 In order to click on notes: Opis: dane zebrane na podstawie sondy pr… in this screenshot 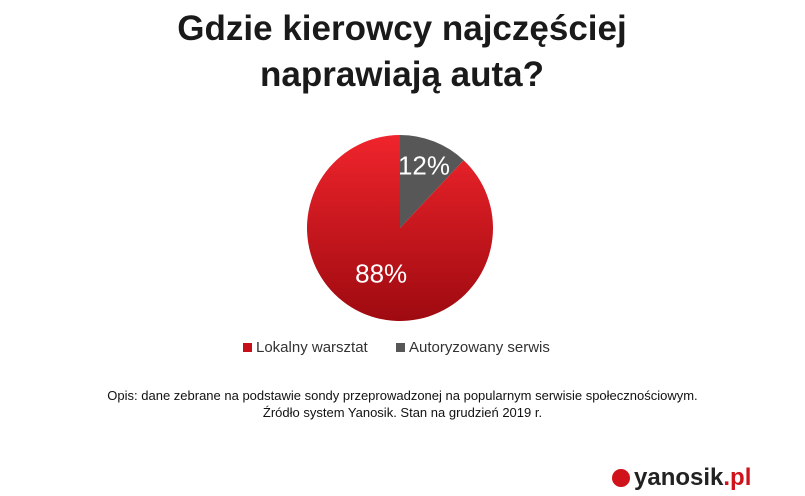, I will do `click(402, 404)`.